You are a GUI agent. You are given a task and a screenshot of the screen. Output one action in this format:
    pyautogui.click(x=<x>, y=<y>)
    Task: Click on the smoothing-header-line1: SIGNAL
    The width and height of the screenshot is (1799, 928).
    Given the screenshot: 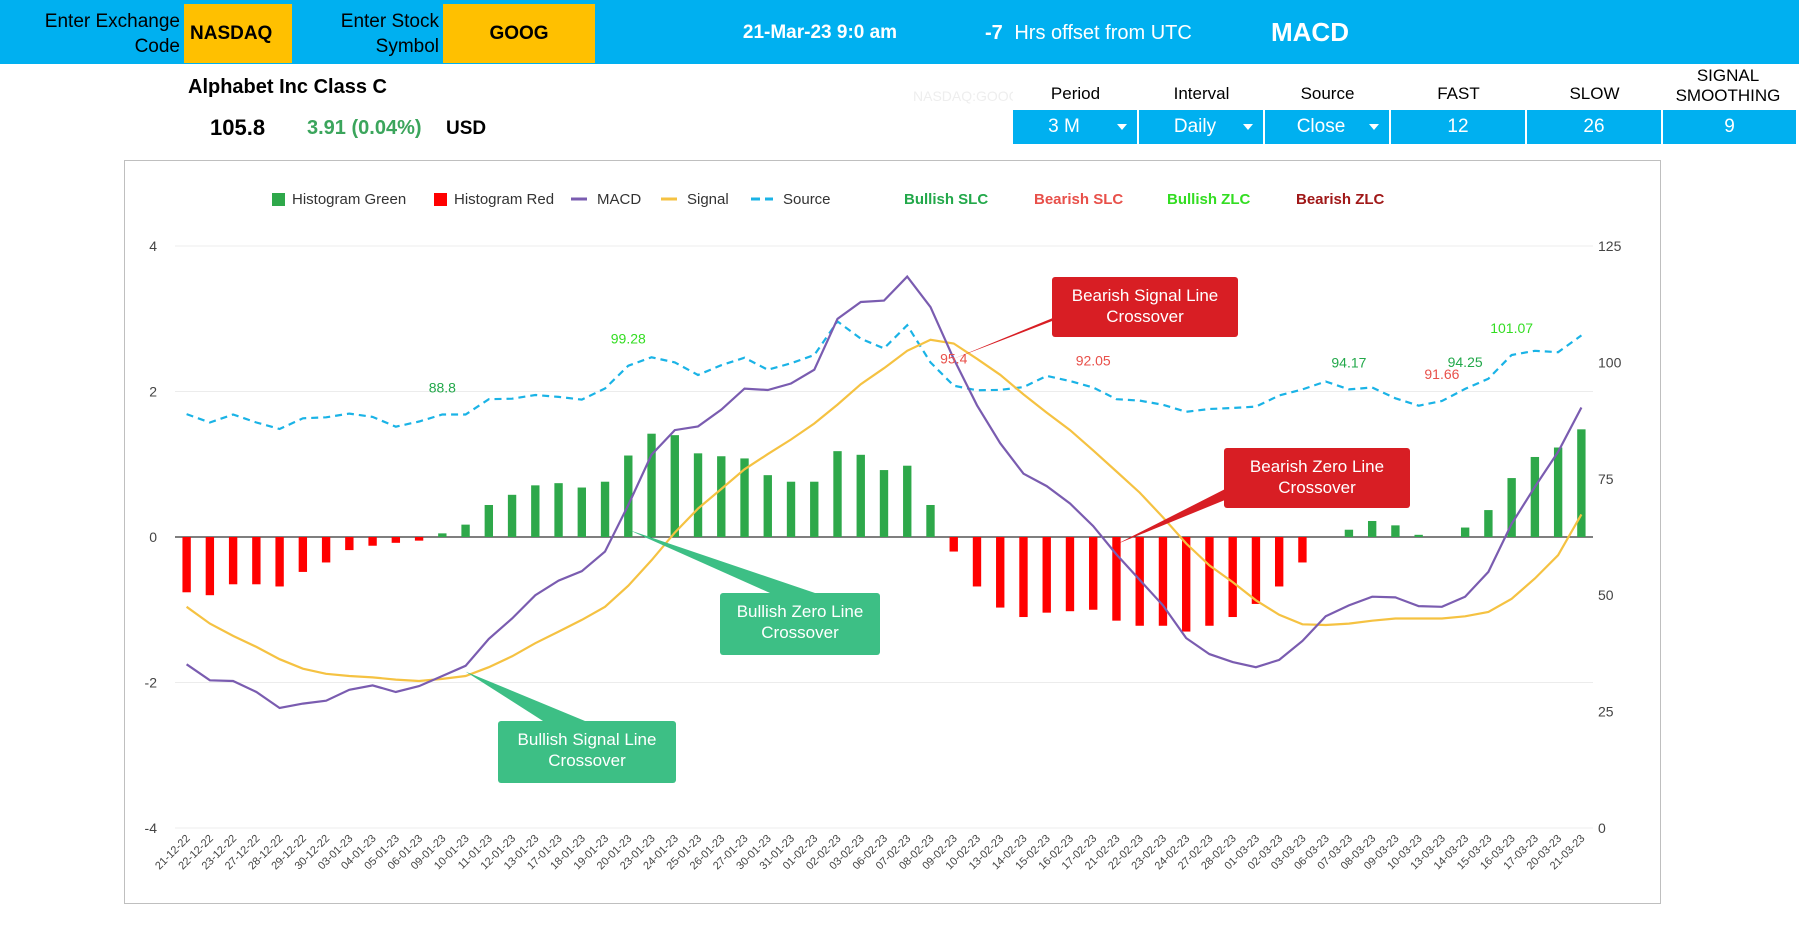 What is the action you would take?
    pyautogui.click(x=1728, y=75)
    